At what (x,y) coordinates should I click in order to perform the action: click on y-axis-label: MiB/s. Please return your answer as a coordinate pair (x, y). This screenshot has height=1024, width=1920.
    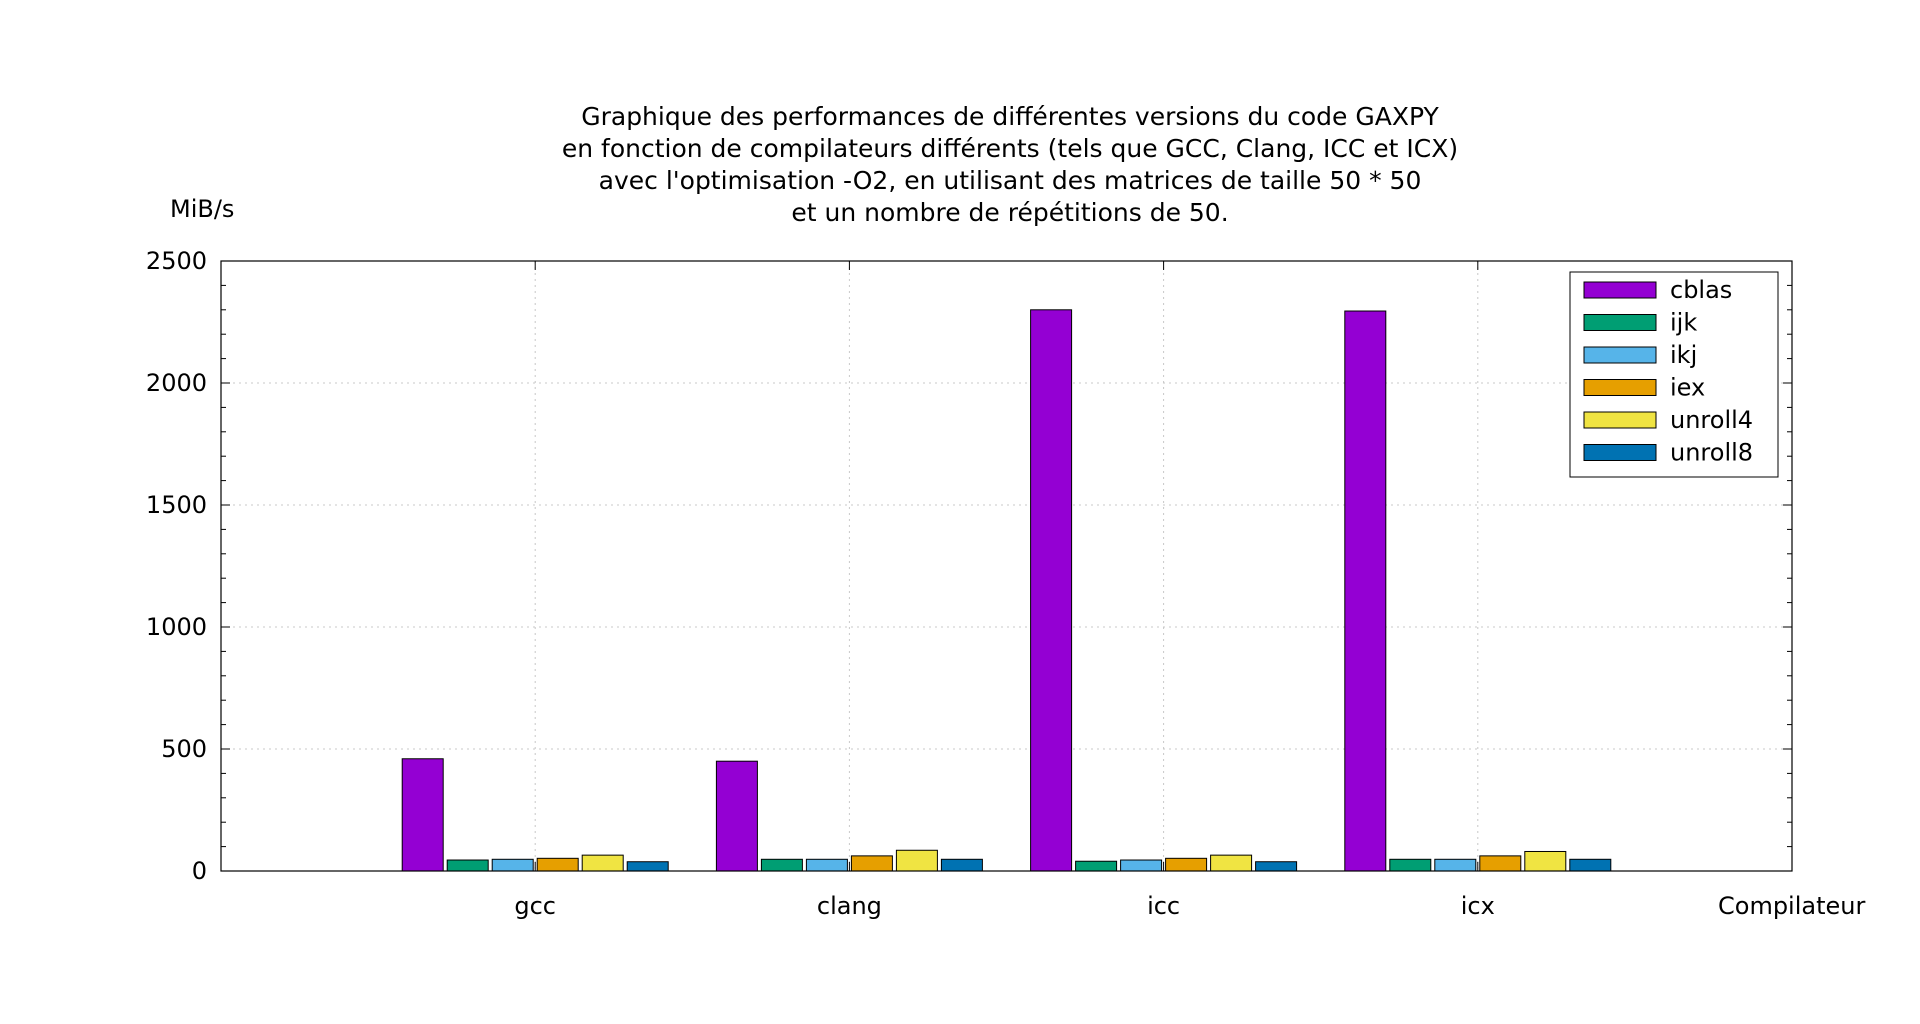
    Looking at the image, I should click on (202, 209).